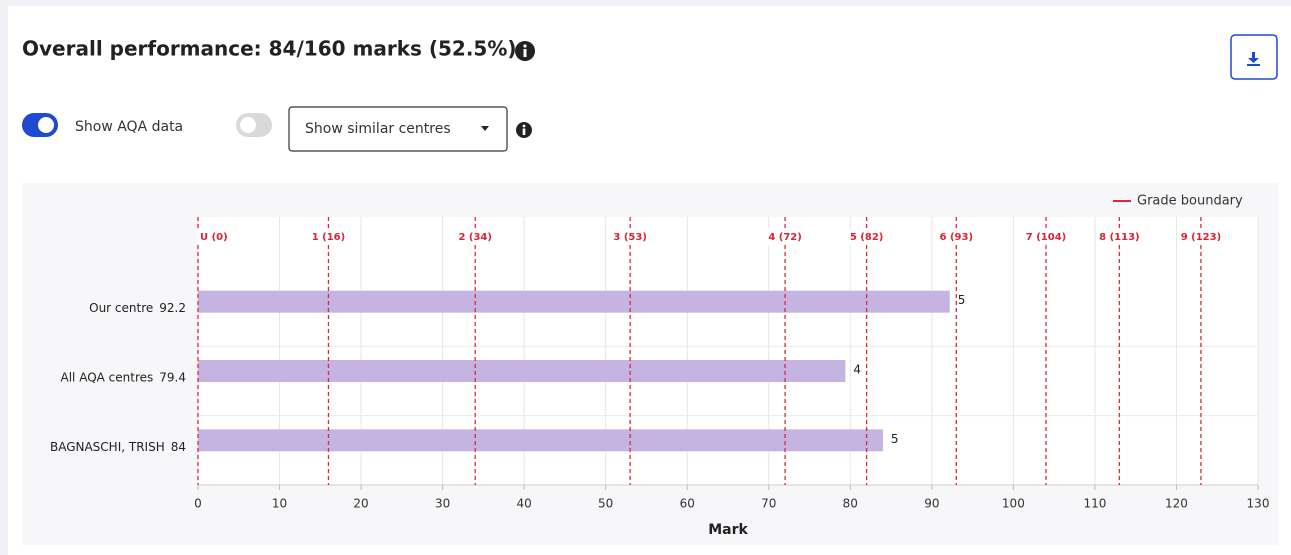 The width and height of the screenshot is (1291, 555). What do you see at coordinates (40, 125) in the screenshot?
I see `toggle-on` at bounding box center [40, 125].